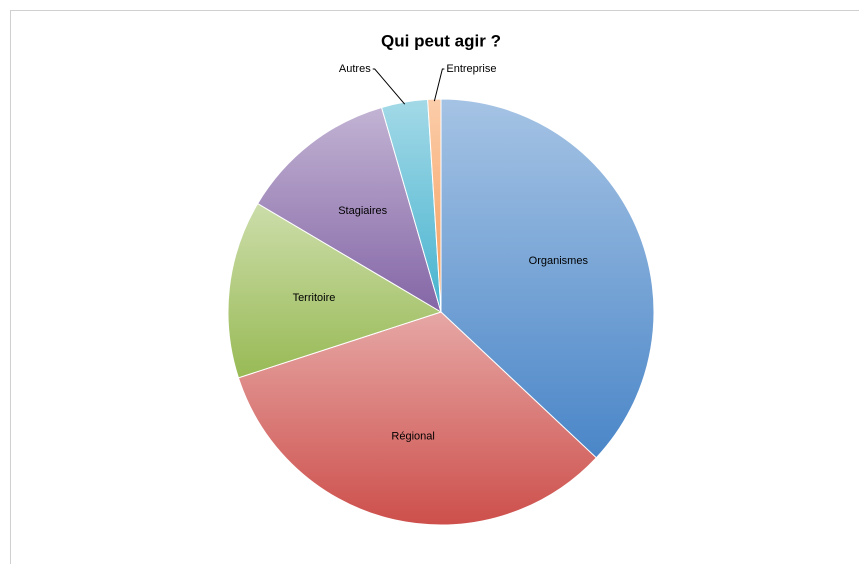  Describe the element at coordinates (314, 298) in the screenshot. I see `slice-label: Territoire` at that location.